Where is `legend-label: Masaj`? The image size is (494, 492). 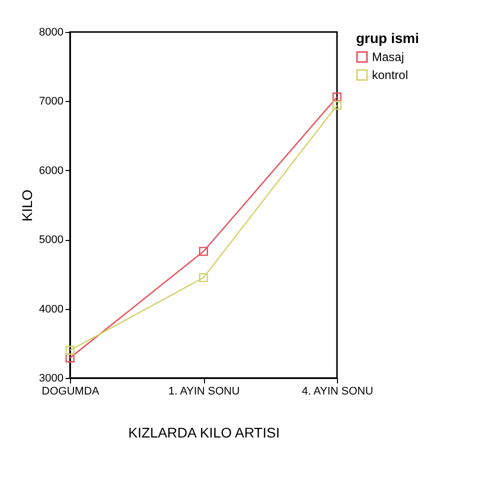 legend-label: Masaj is located at coordinates (388, 57).